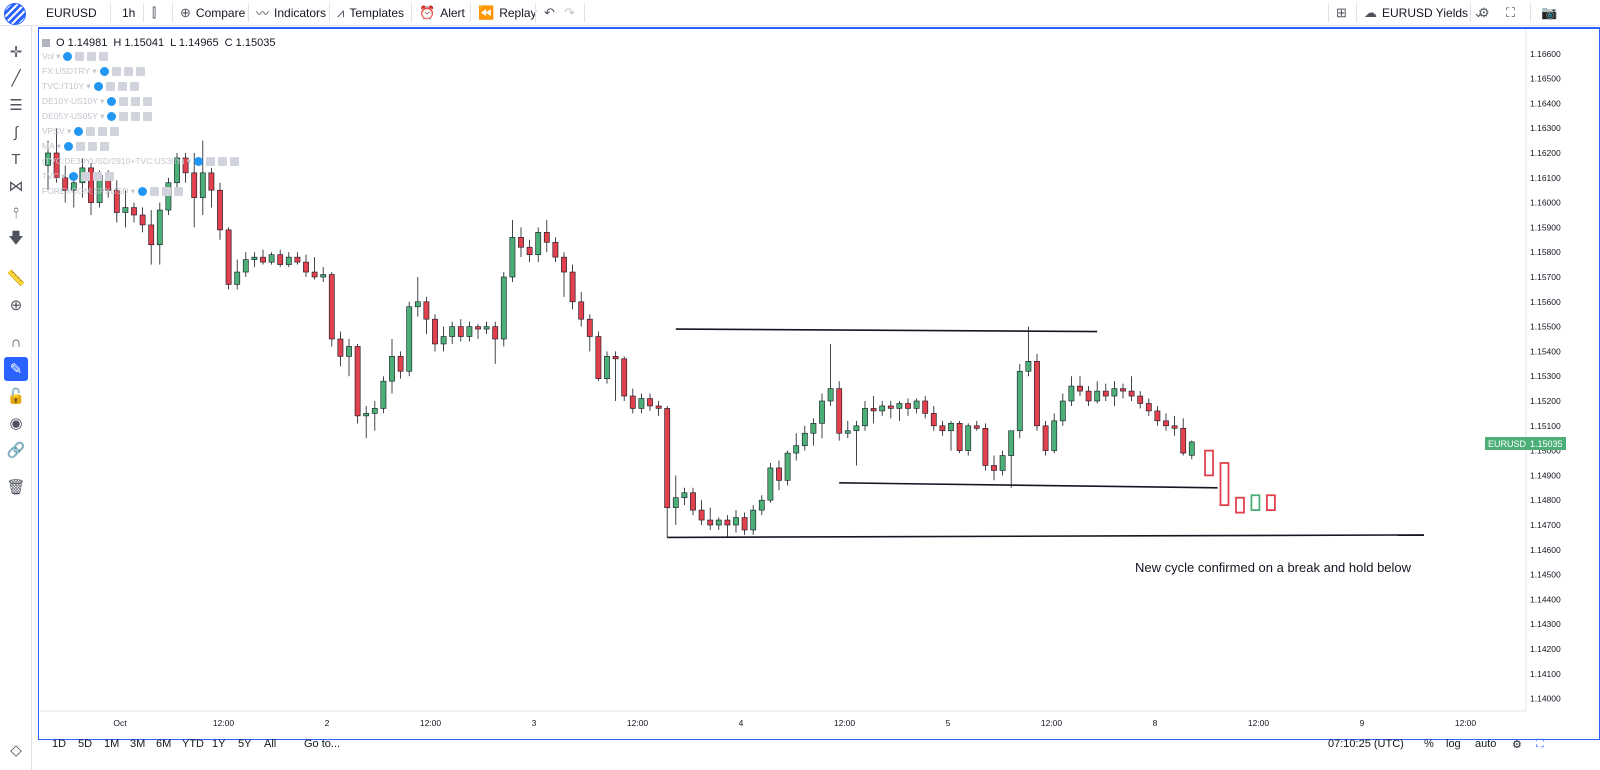 The image size is (1600, 770). I want to click on lock-icon: 🔓, so click(16, 396).